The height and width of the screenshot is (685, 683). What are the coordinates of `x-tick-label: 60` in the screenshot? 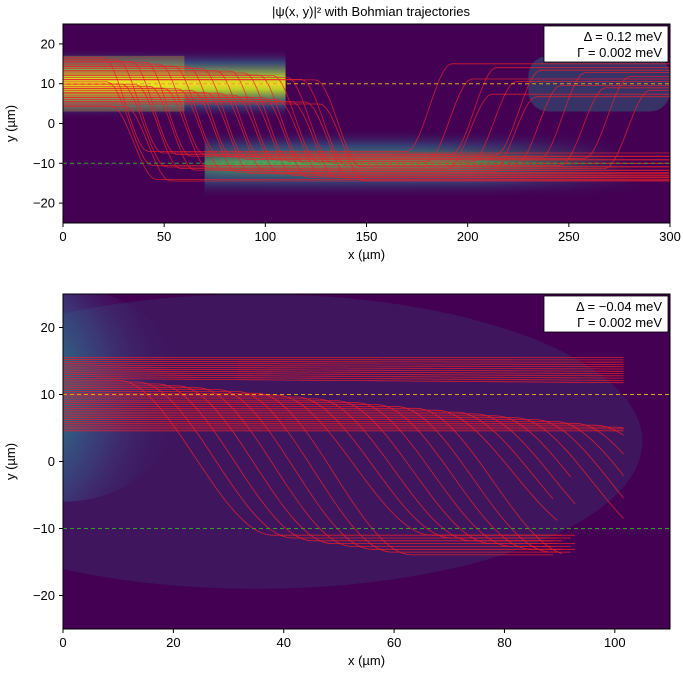 It's located at (394, 642).